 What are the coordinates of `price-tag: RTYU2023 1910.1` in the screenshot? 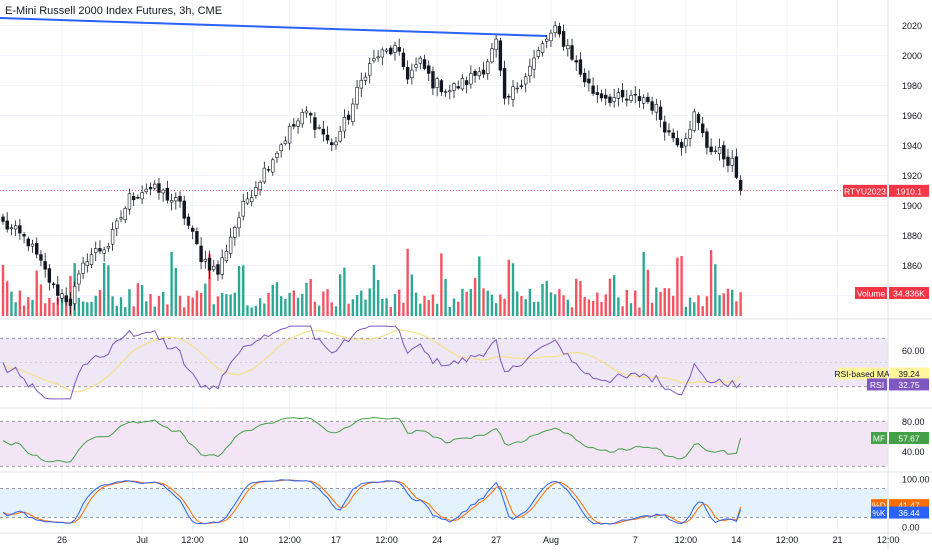 It's located at (886, 190).